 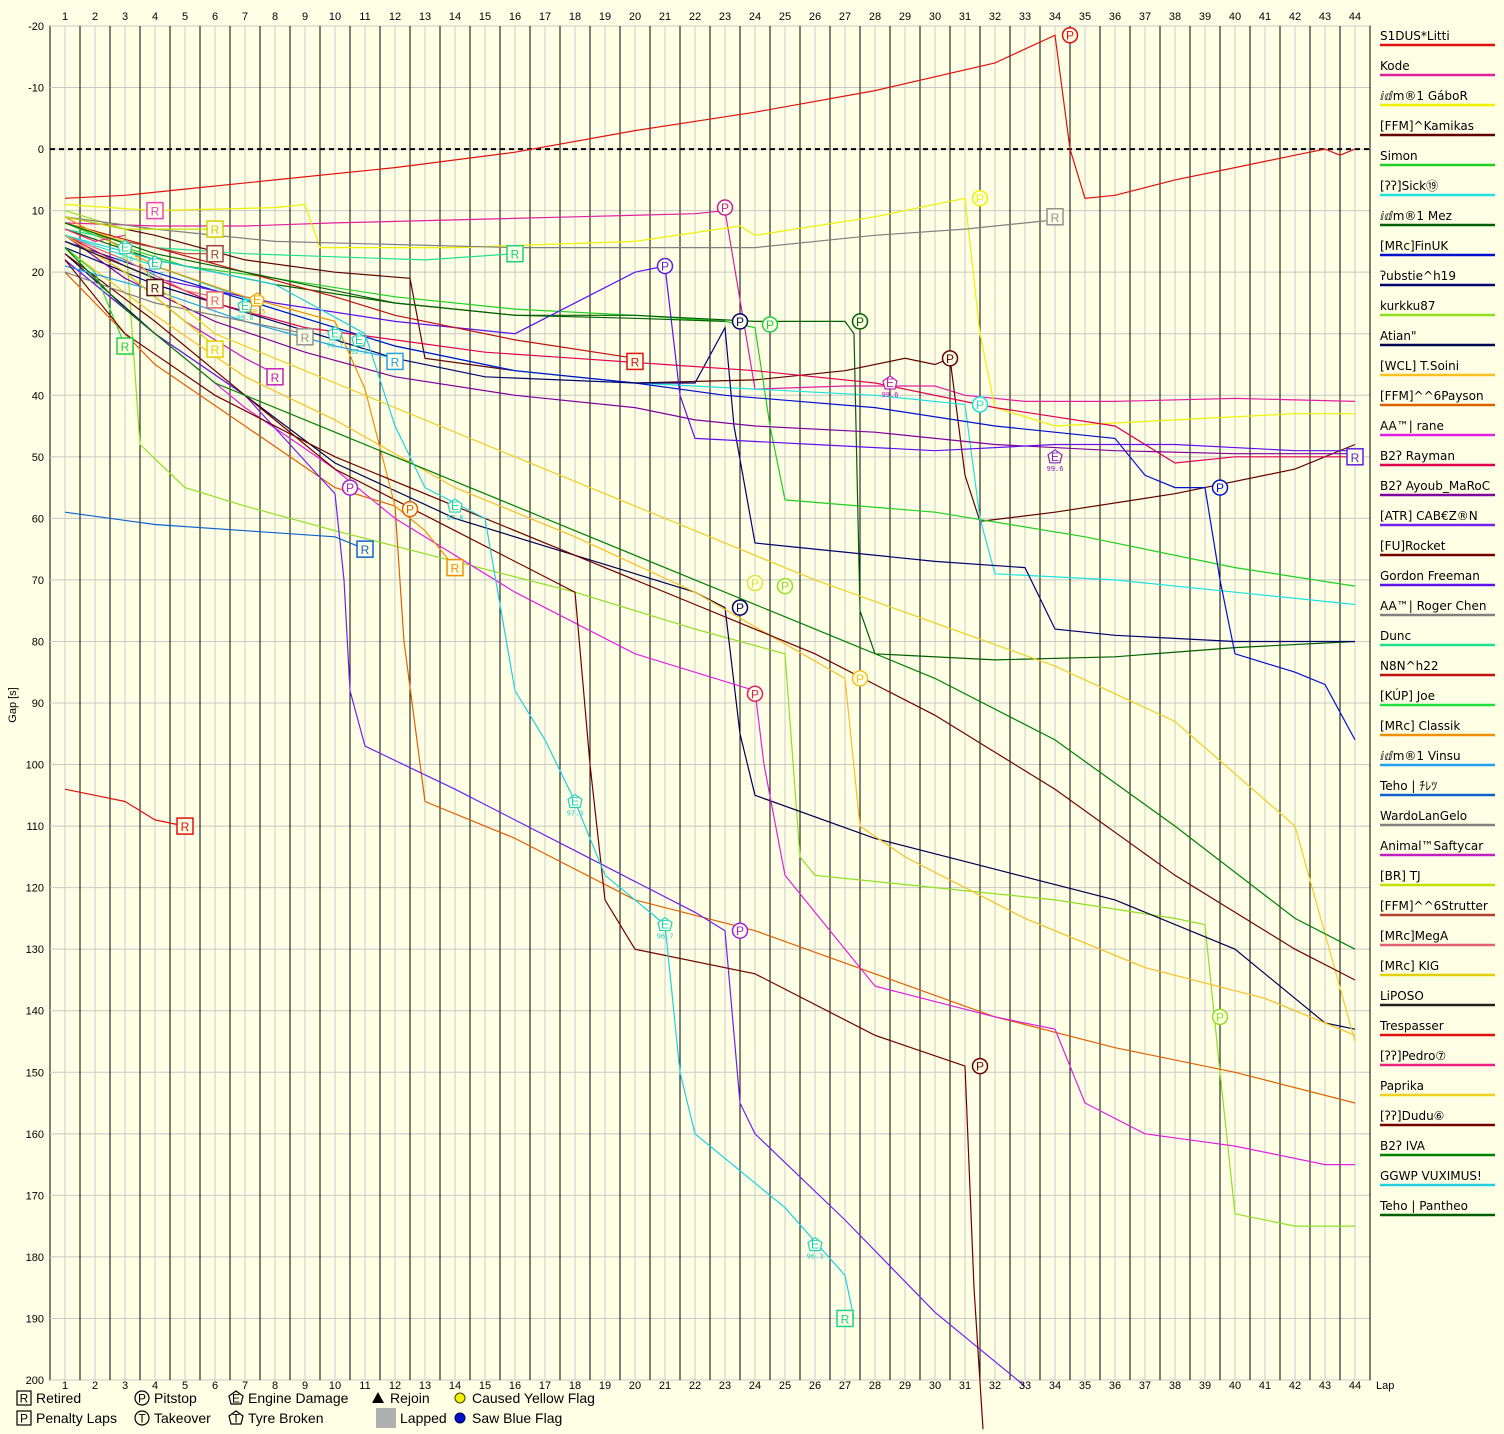 What do you see at coordinates (995, 17) in the screenshot?
I see `x-tick-label: 32` at bounding box center [995, 17].